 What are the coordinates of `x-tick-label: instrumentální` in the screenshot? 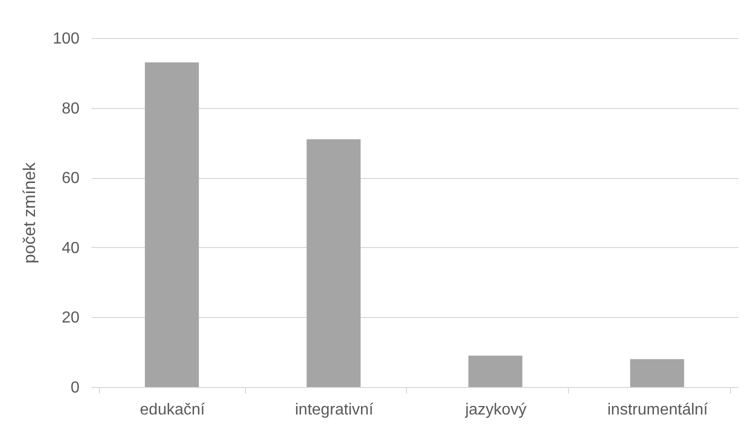 It's located at (657, 410).